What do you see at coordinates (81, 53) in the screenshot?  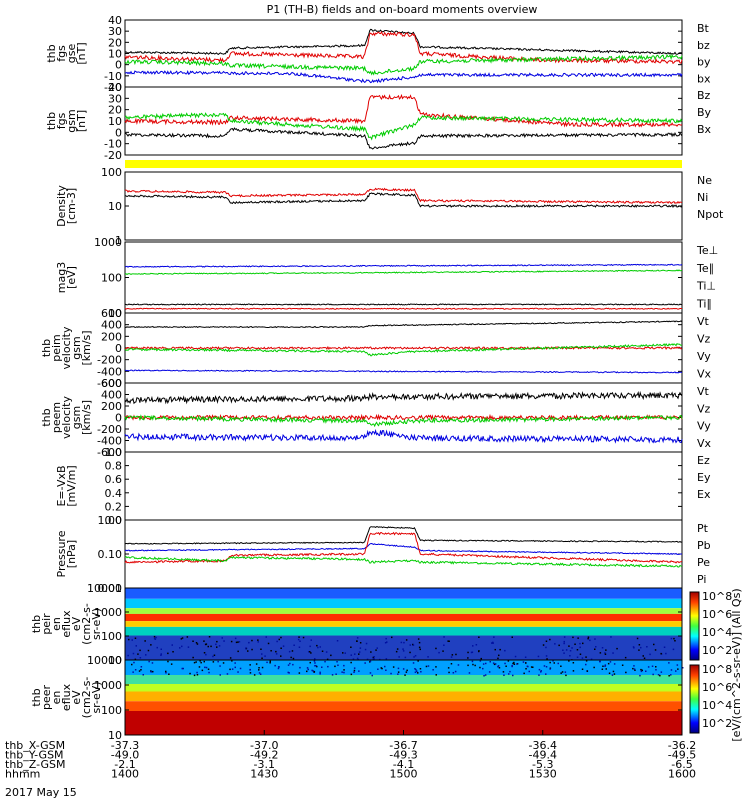 I see `y-label-line: [nT]` at bounding box center [81, 53].